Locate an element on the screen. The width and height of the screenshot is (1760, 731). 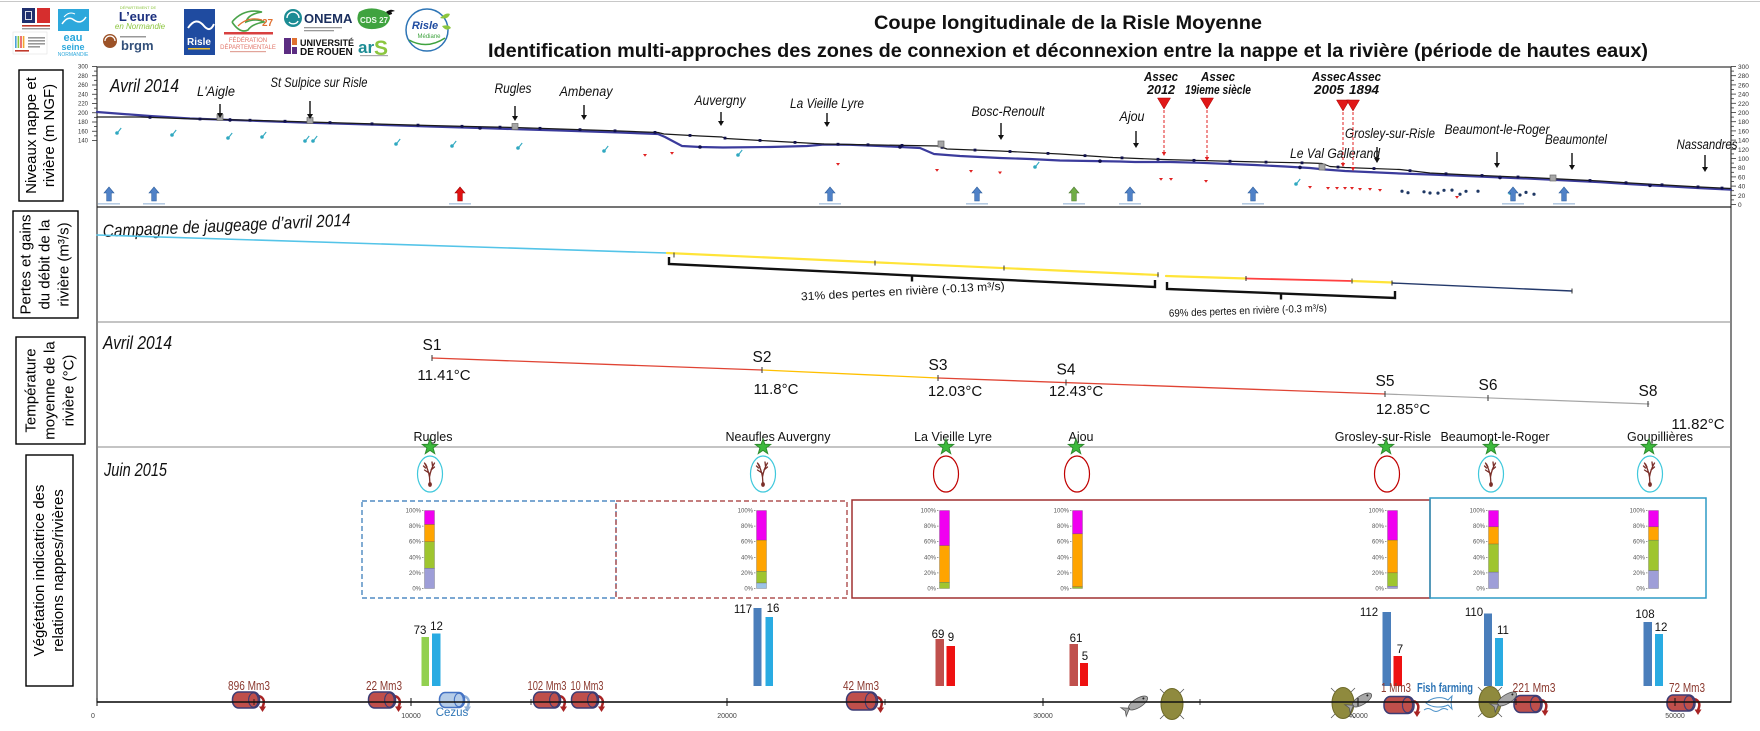
svg-text: ar is located at coordinates (366, 47).